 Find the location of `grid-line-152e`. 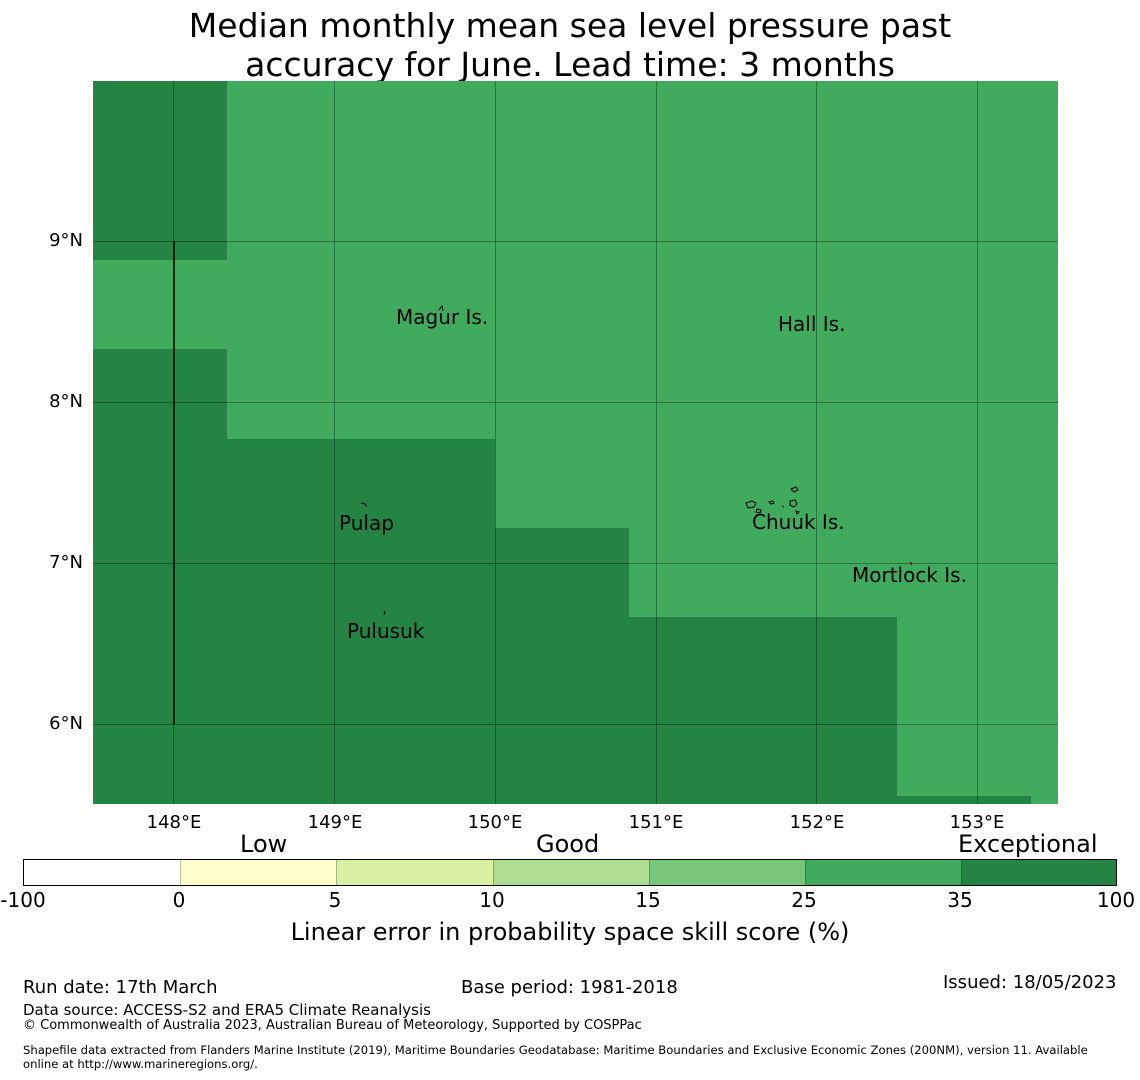

grid-line-152e is located at coordinates (816, 442).